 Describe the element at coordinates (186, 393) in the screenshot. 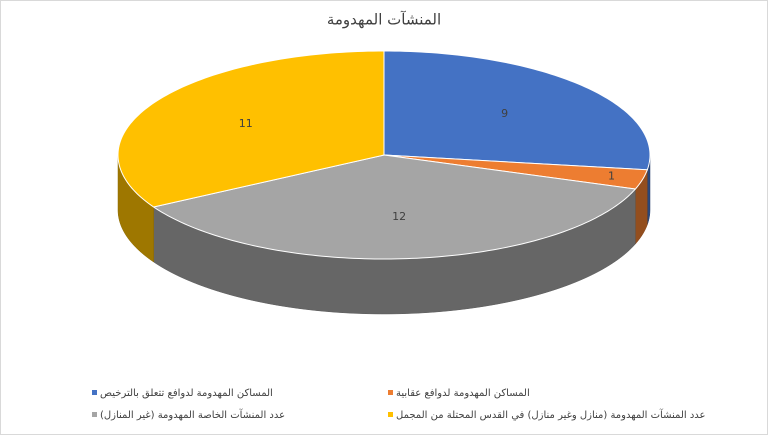

I see `legend-label: المساكن المهدومة لدوافع تتعلق بالترخيص` at that location.